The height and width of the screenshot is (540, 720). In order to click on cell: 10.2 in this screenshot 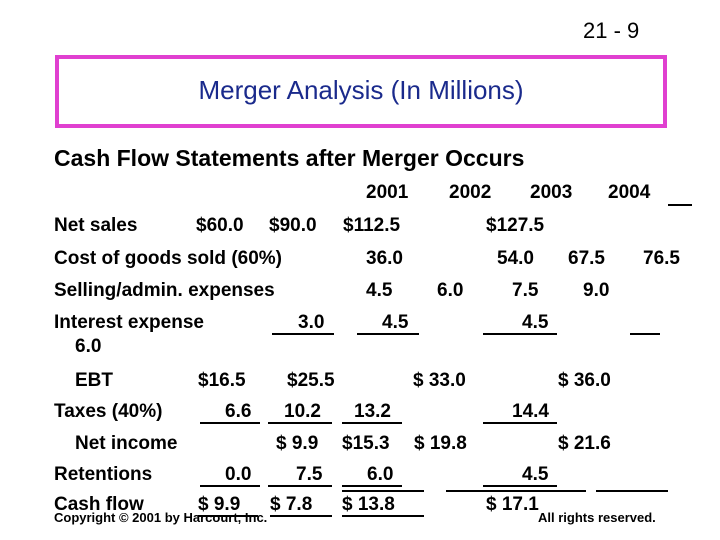, I will do `click(302, 411)`.